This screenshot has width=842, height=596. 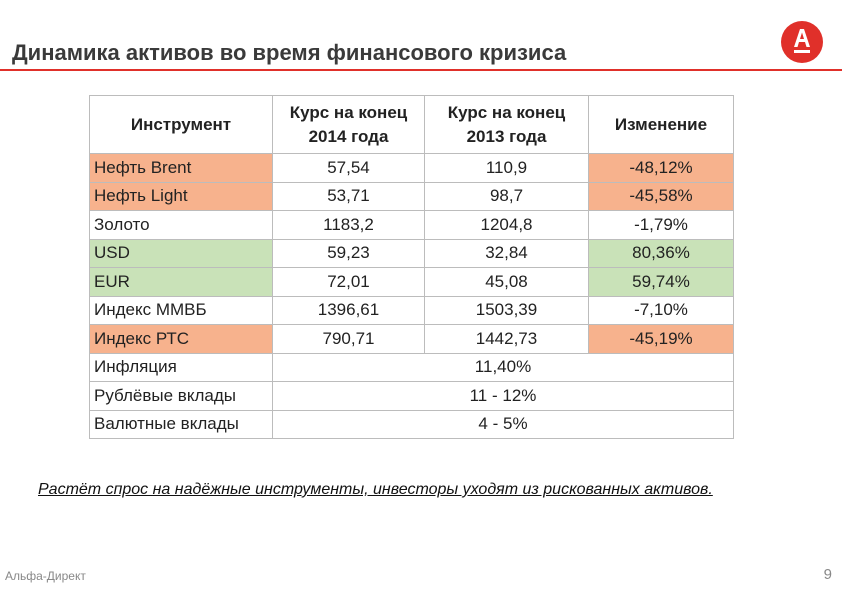 I want to click on table-row: Валютные вклады 4 - 5%, so click(x=411, y=424).